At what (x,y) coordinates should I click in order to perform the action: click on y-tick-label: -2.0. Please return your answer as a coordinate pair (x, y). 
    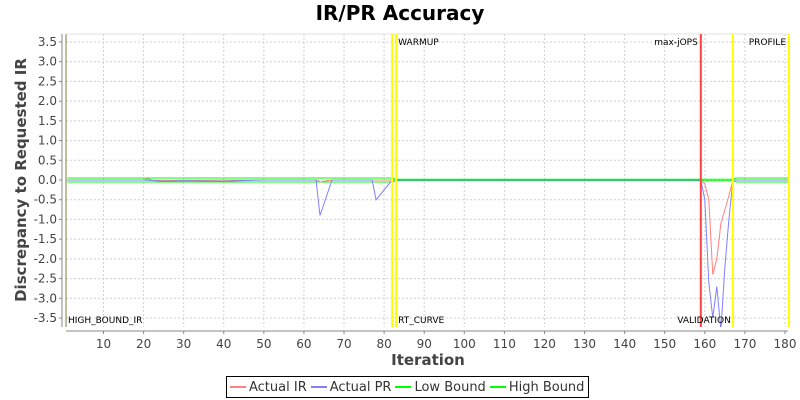
    Looking at the image, I should click on (45, 259).